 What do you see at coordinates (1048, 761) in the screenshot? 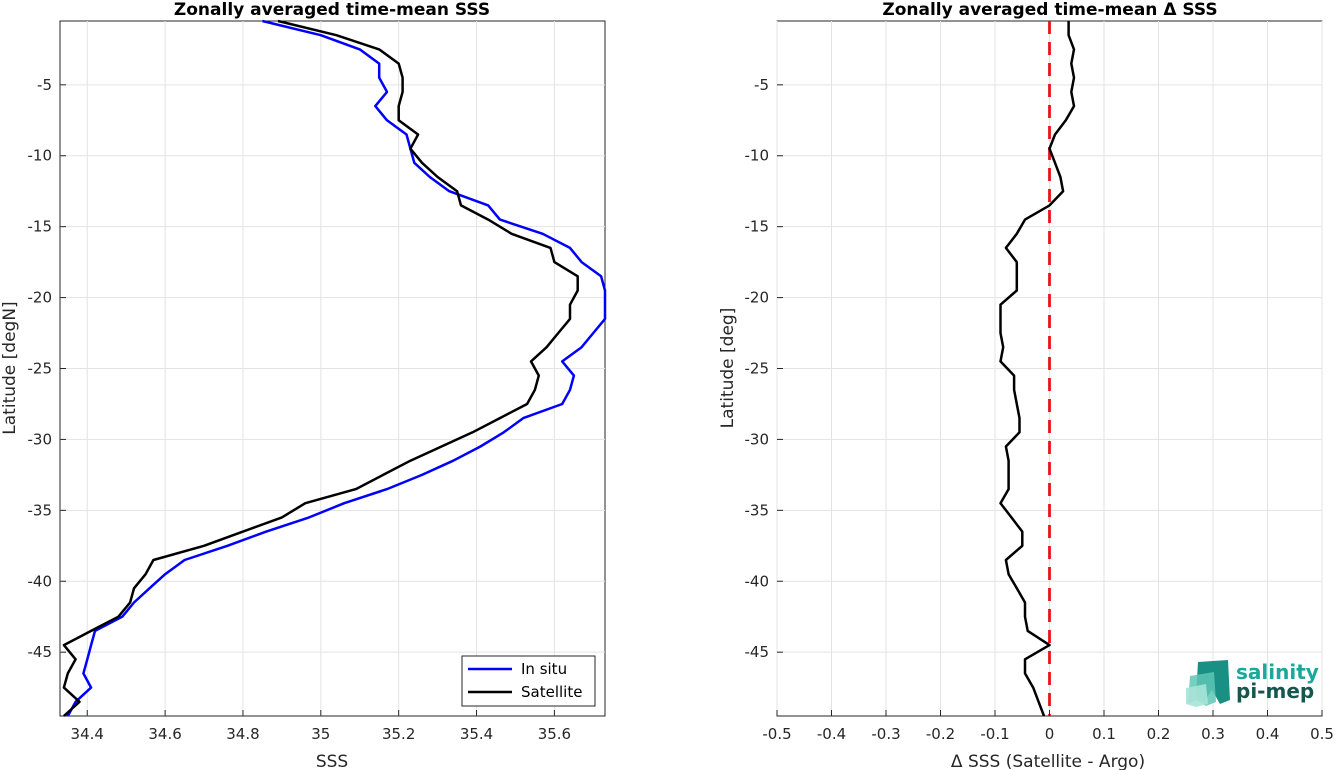
I see `x-axis-label-delta-sss: Δ SSS (Satellite - Argo)` at bounding box center [1048, 761].